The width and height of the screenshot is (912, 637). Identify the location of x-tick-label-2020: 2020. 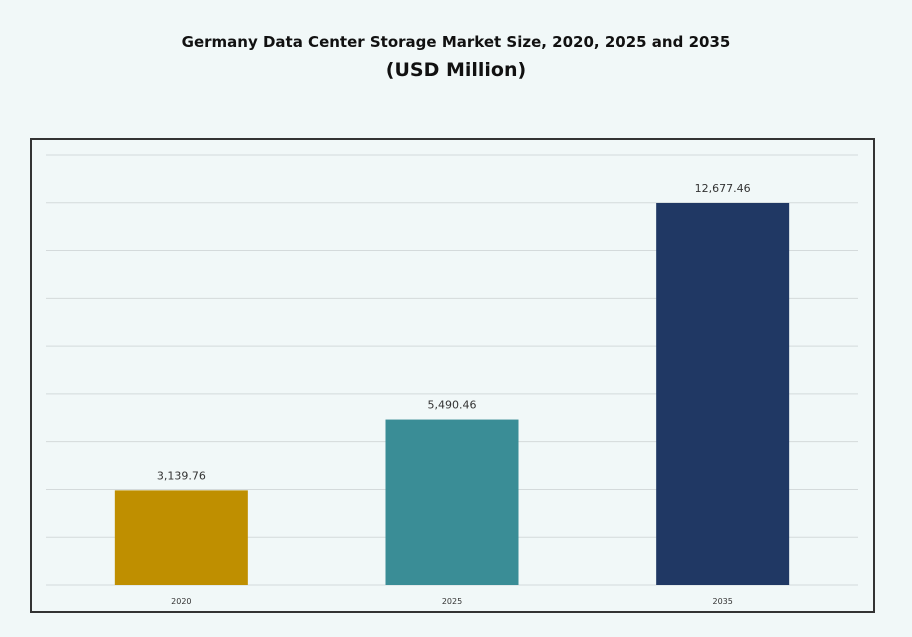
(181, 601).